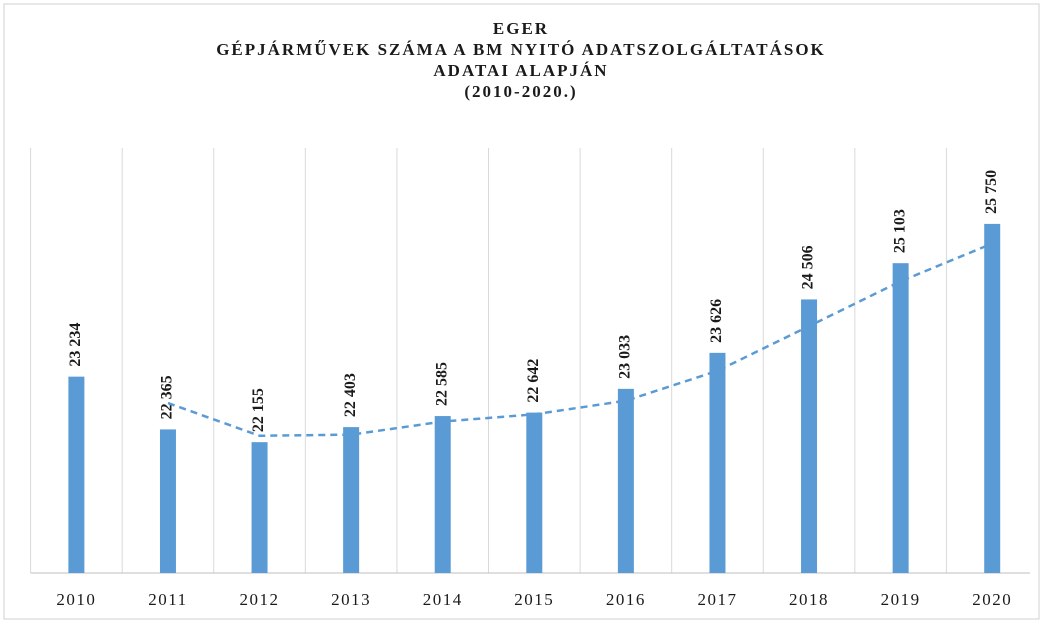 This screenshot has width=1043, height=624. I want to click on data-label: 22 403, so click(350, 395).